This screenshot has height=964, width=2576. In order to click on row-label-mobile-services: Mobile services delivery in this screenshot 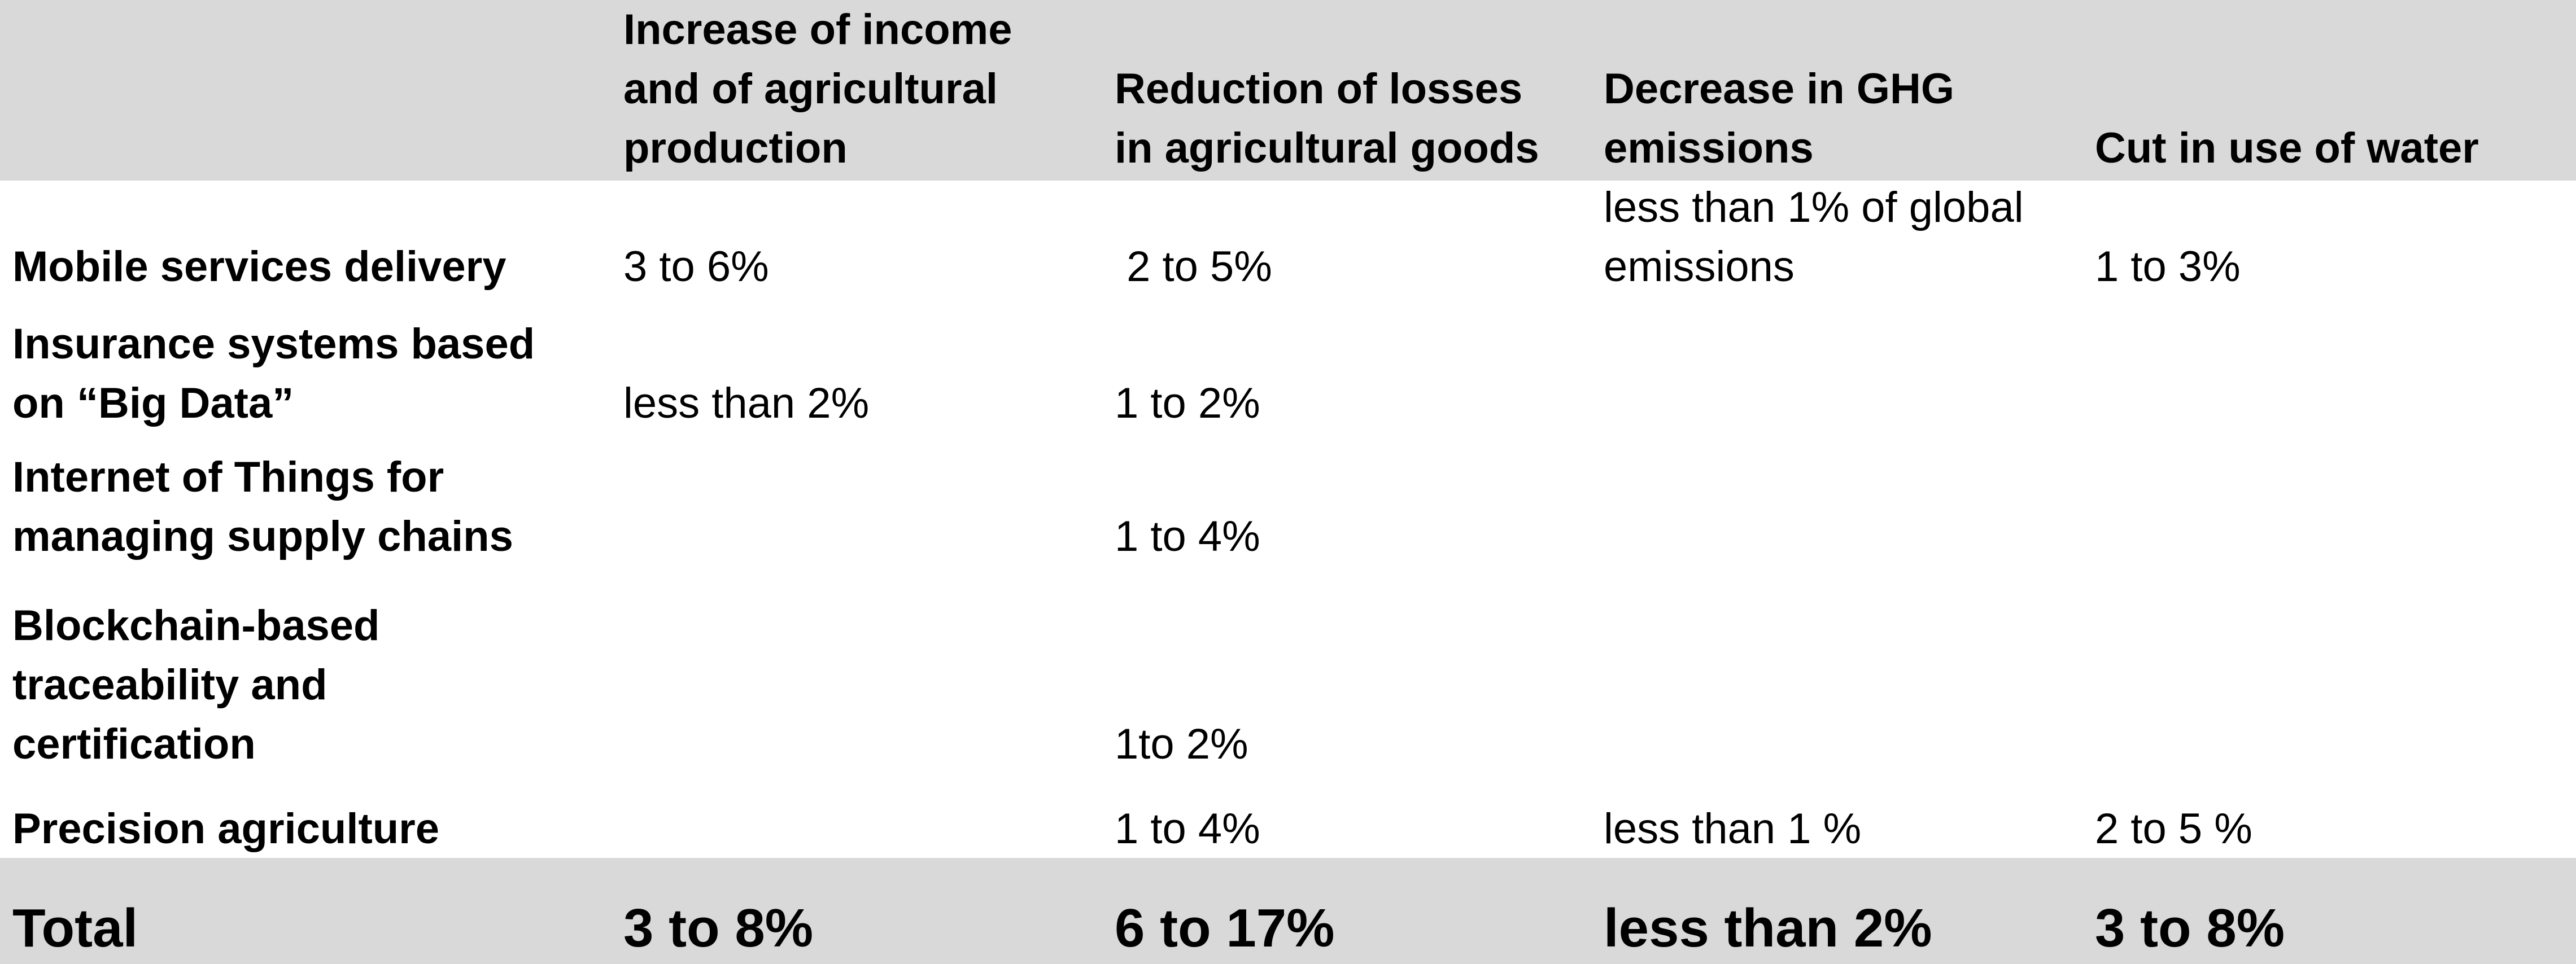, I will do `click(259, 267)`.